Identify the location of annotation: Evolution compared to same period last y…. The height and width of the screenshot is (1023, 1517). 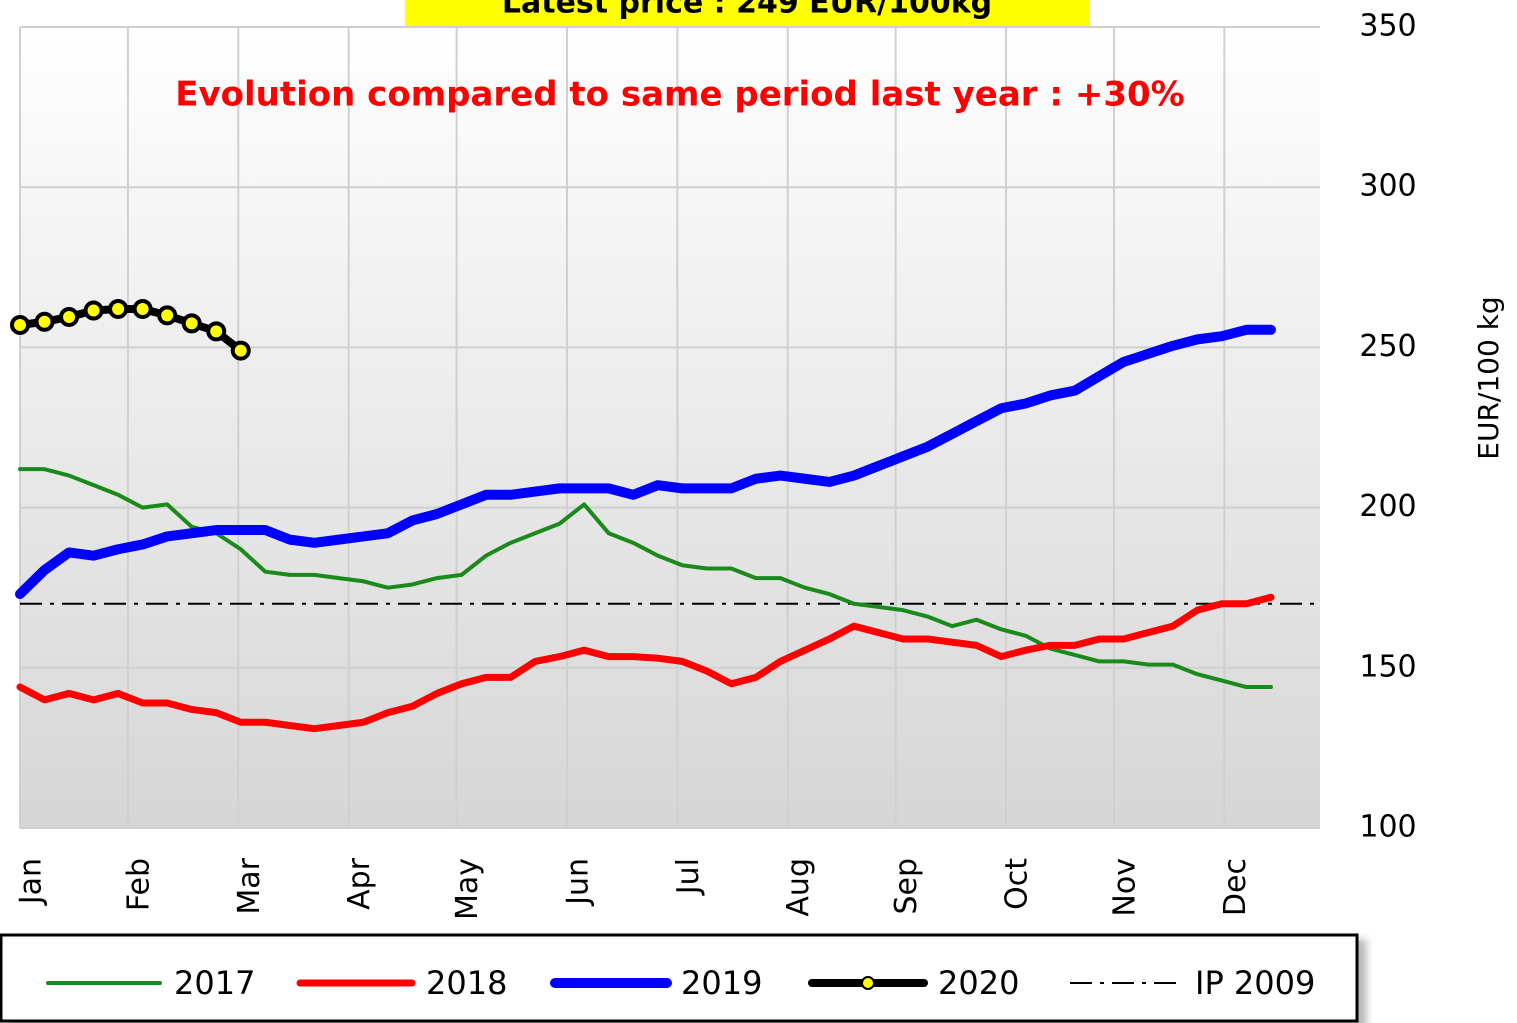
(679, 95).